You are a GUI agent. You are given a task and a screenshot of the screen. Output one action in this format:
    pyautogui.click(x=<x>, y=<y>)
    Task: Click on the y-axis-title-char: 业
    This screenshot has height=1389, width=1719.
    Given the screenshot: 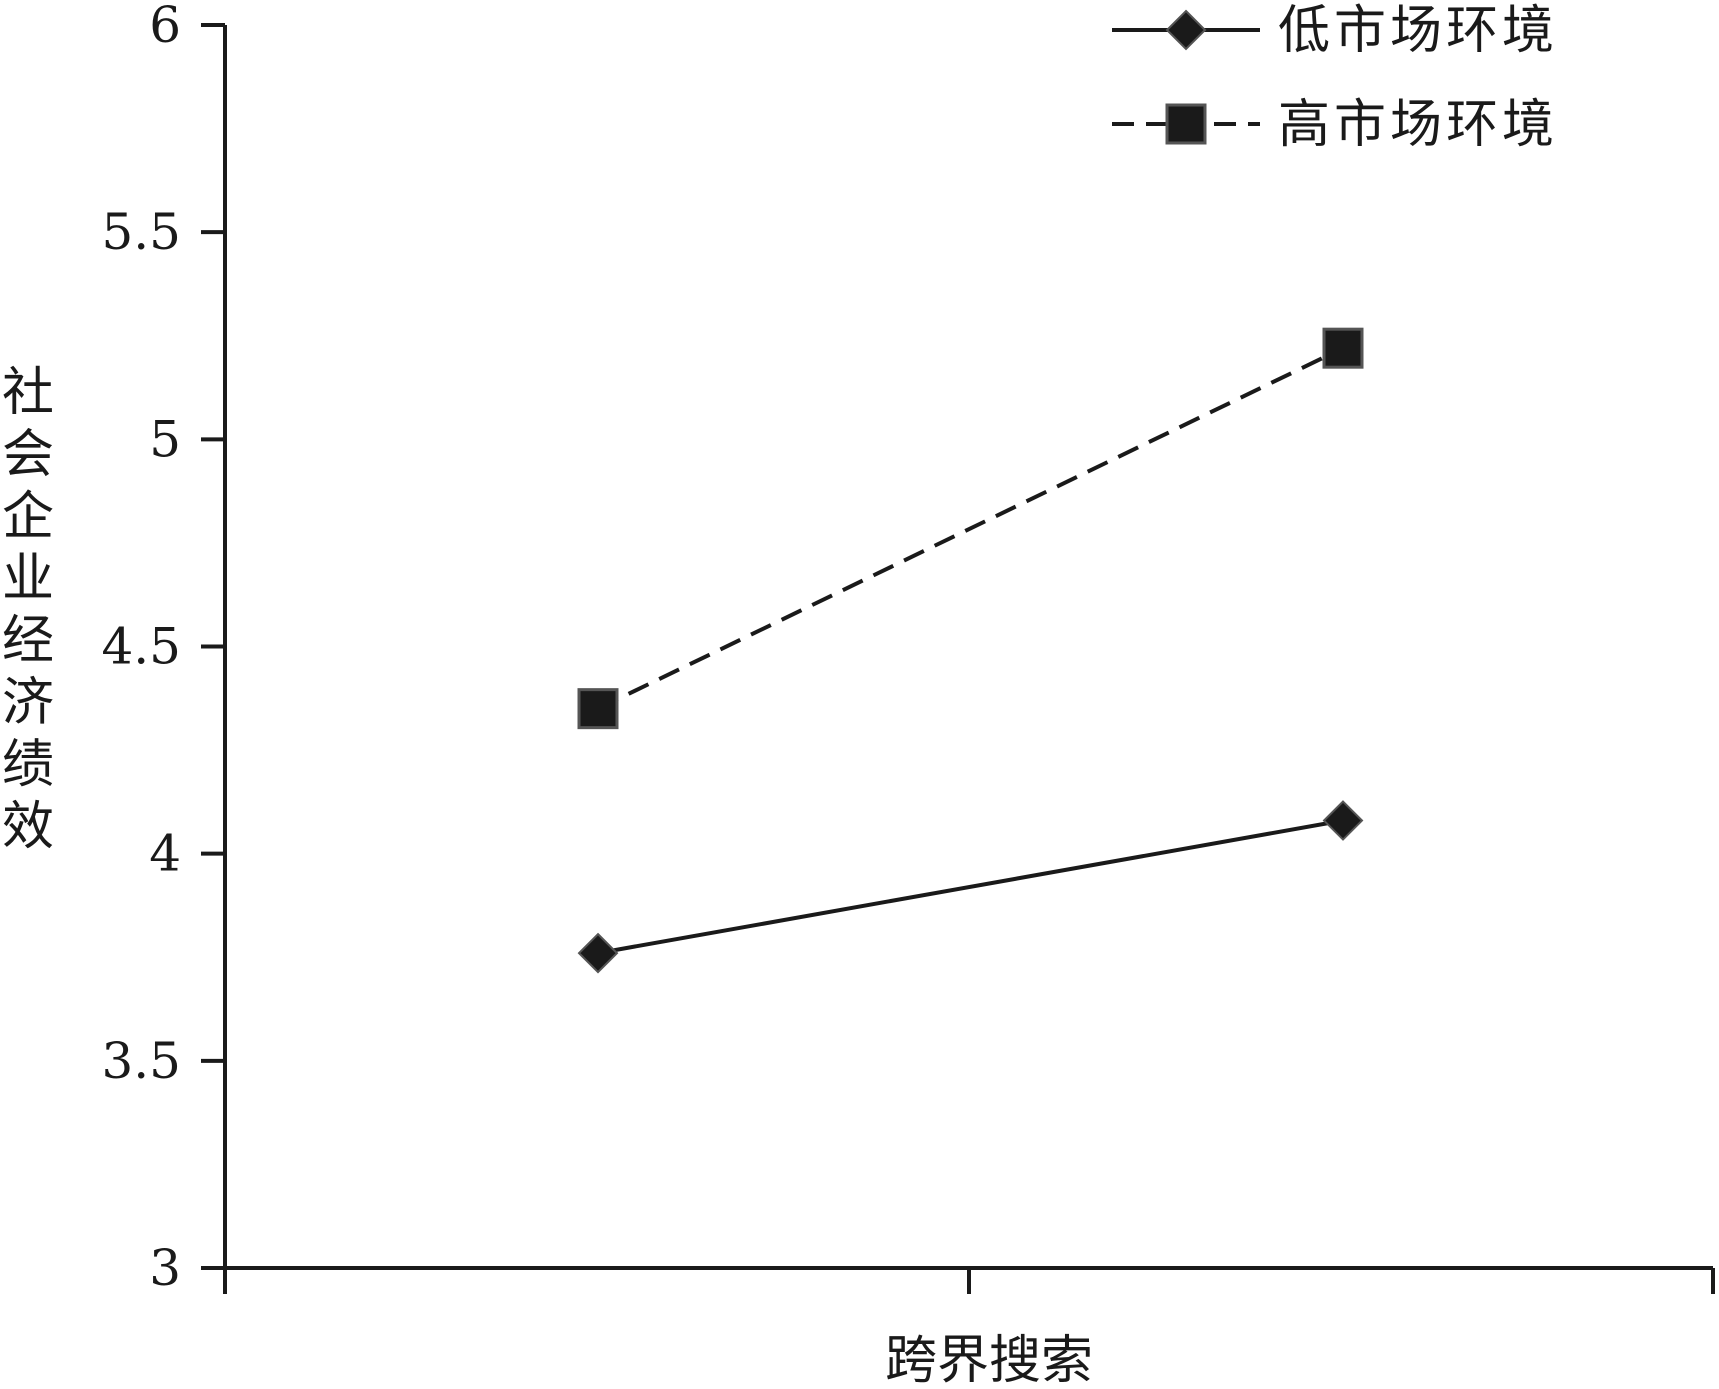 What is the action you would take?
    pyautogui.click(x=28, y=579)
    